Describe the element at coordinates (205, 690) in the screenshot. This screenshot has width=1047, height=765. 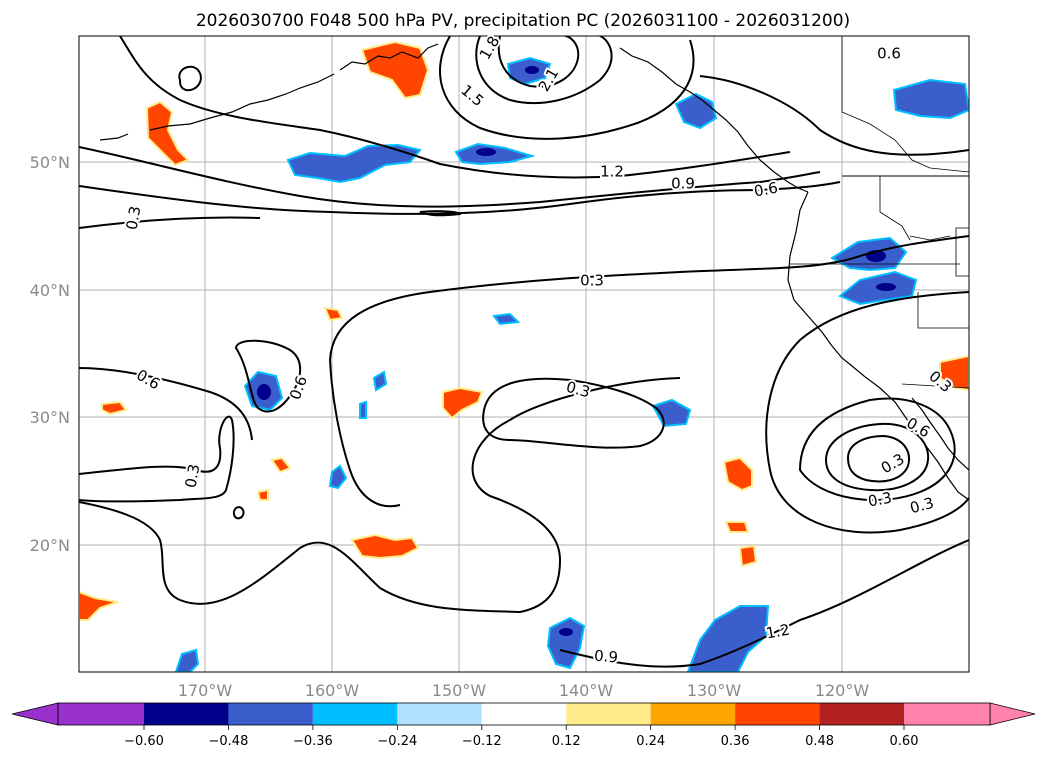
I see `lon-label-170w: 170°W` at that location.